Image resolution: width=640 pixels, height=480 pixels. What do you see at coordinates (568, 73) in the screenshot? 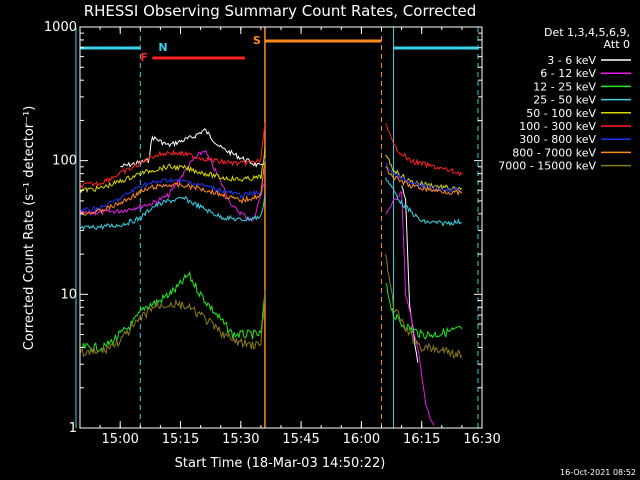
I see `legend-label-2: 6 - 12 keV` at bounding box center [568, 73].